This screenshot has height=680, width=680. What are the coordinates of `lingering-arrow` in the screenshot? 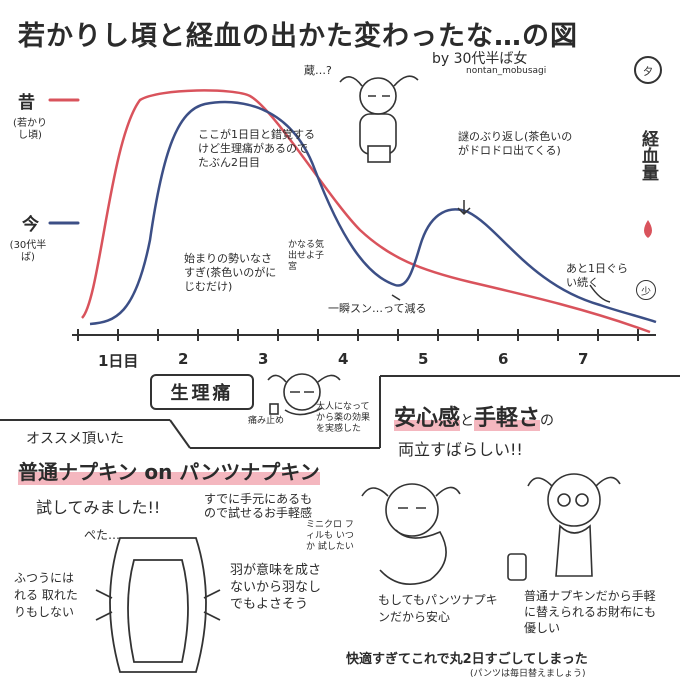 It's located at (600, 293).